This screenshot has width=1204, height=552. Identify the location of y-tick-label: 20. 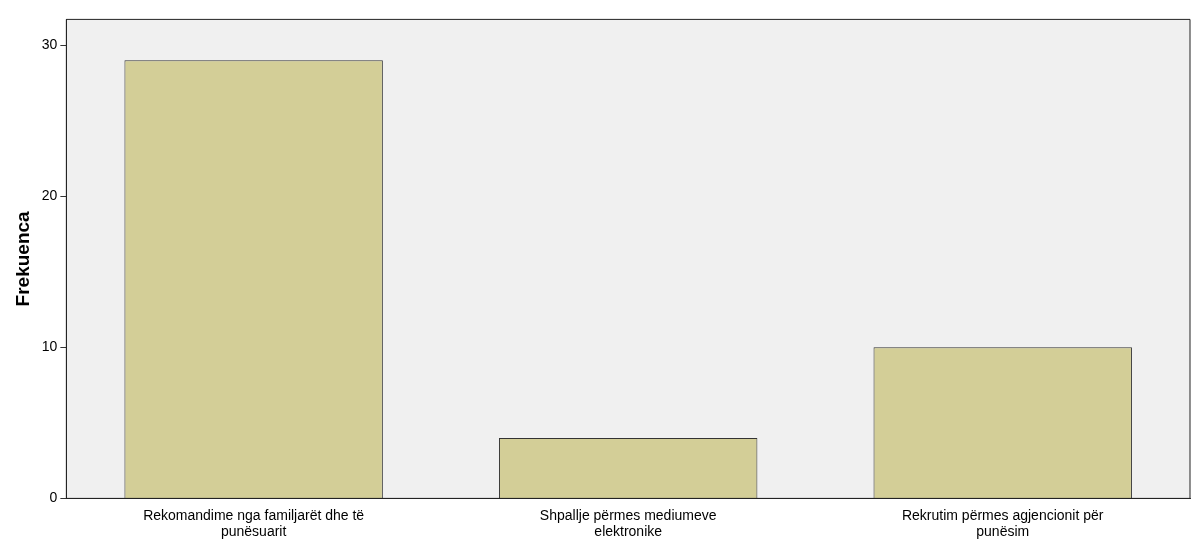
(49, 195).